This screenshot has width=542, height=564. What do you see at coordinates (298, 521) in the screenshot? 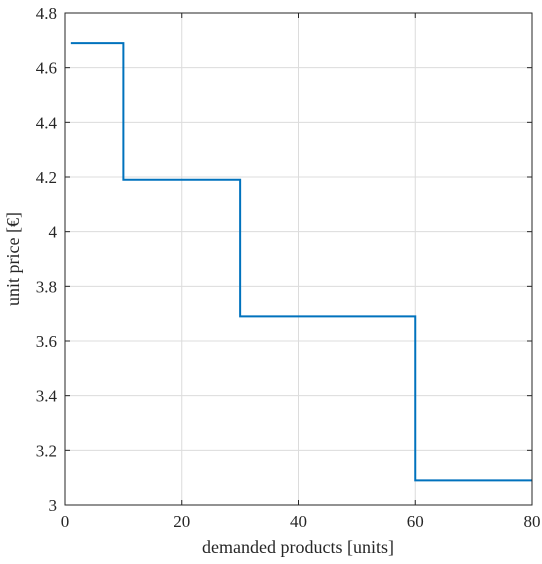
I see `x-tick-label: 40` at bounding box center [298, 521].